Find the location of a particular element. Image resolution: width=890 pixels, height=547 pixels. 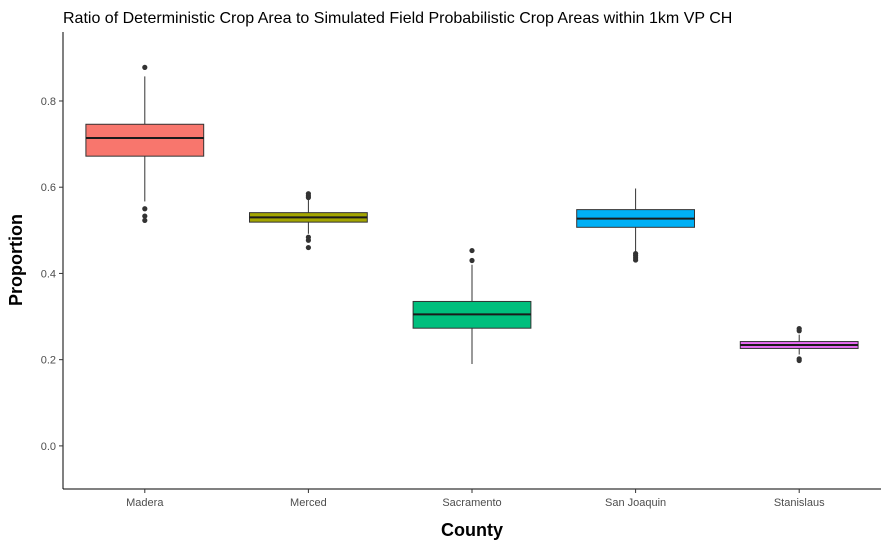

box-group-madera is located at coordinates (145, 144).